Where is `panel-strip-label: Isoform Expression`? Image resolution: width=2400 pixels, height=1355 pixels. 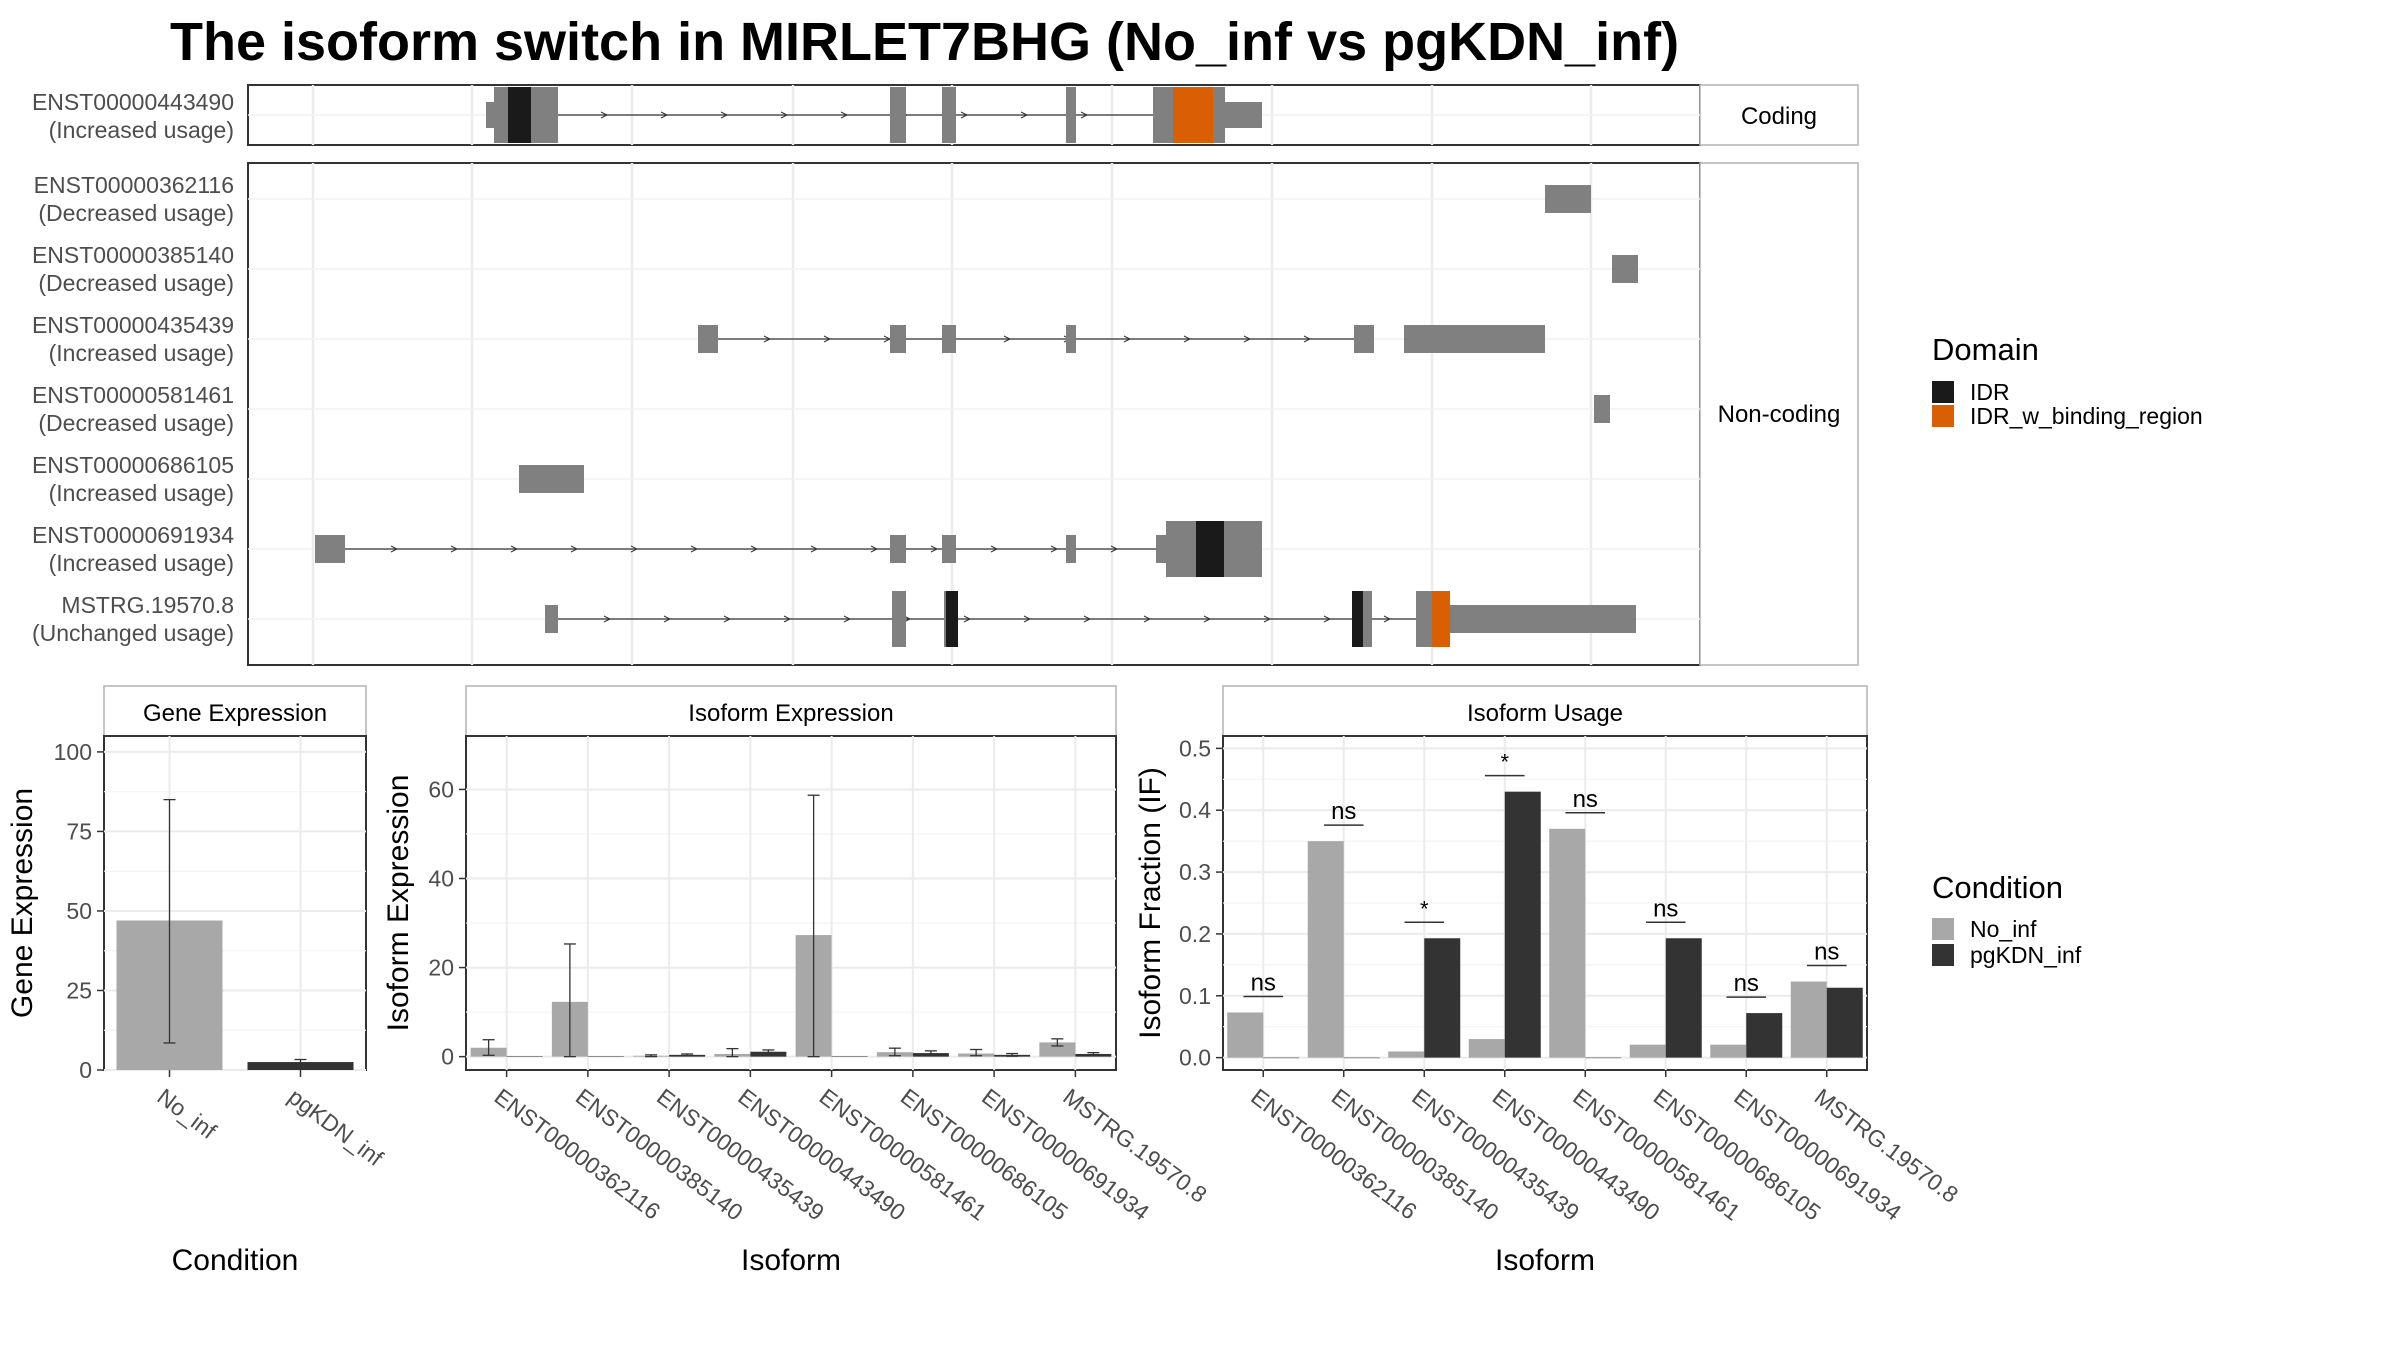
panel-strip-label: Isoform Expression is located at coordinates (790, 713).